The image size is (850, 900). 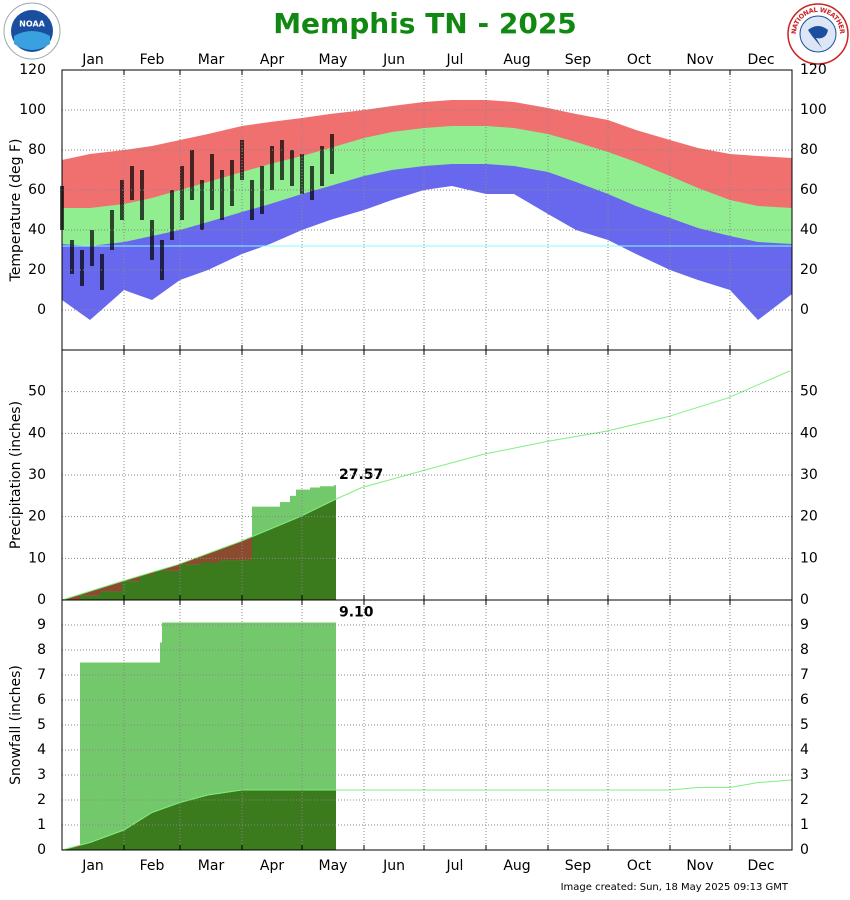 I want to click on normal-area, so click(x=203, y=815).